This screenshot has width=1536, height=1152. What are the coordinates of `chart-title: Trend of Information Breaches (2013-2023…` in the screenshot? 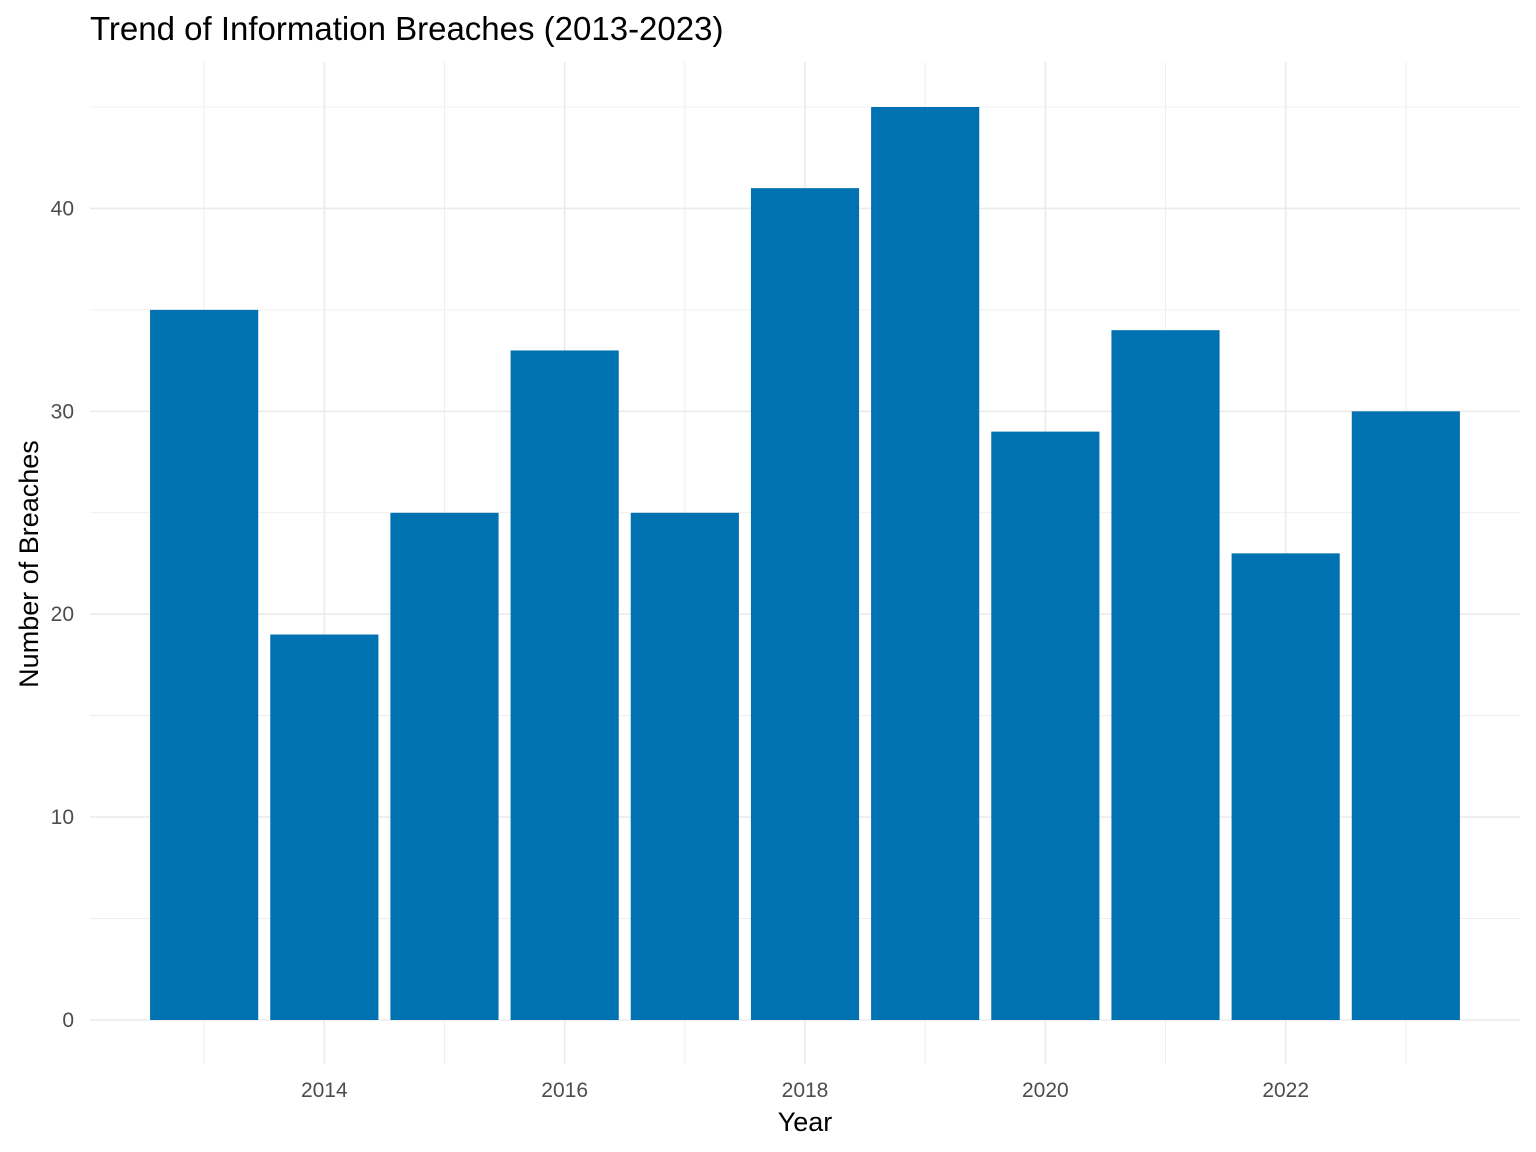 It's located at (407, 28).